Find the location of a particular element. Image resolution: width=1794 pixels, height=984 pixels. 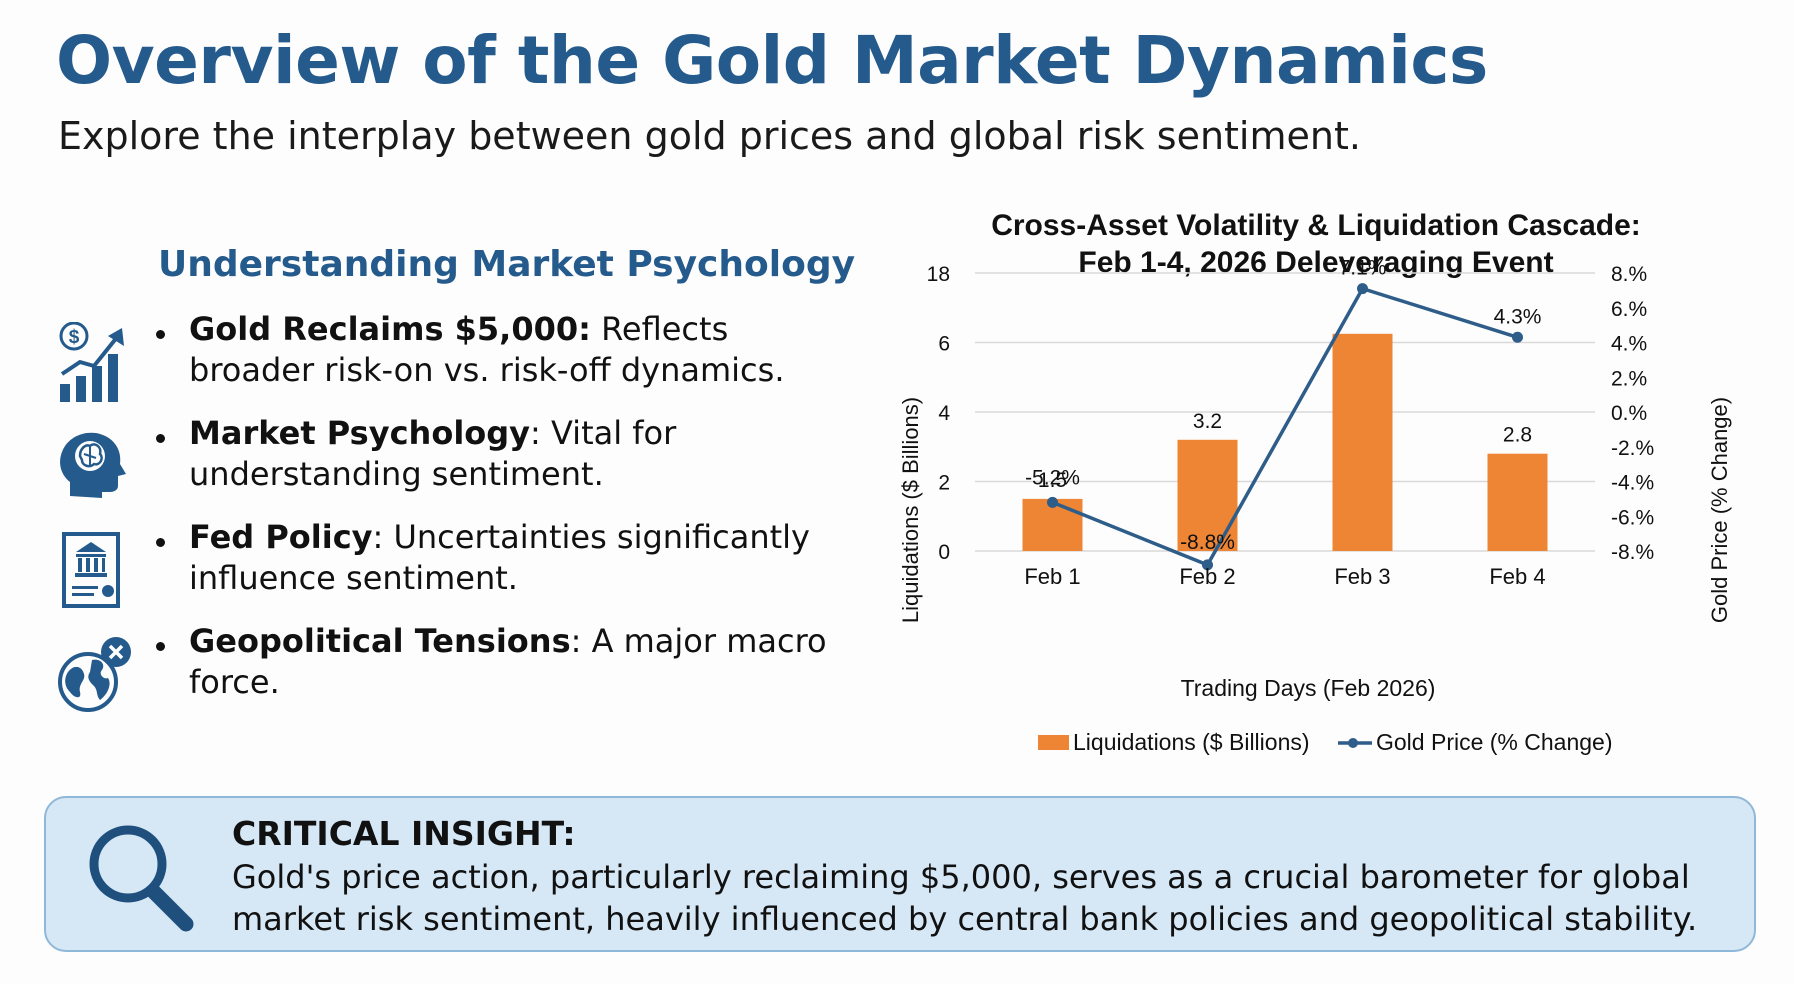

y2-tick-label: 6.% is located at coordinates (1629, 309).